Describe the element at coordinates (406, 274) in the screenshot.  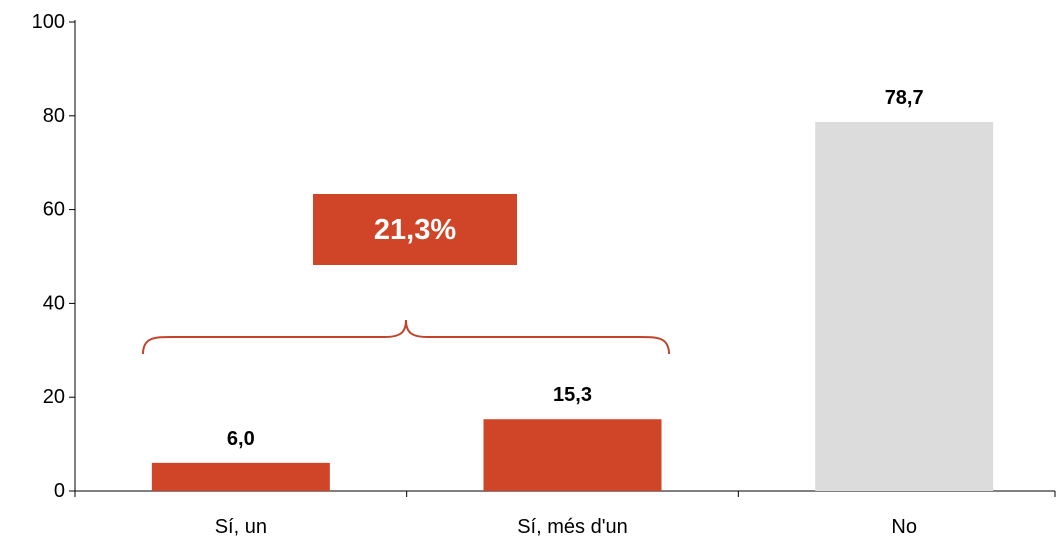
I see `annotation: 21,3%` at that location.